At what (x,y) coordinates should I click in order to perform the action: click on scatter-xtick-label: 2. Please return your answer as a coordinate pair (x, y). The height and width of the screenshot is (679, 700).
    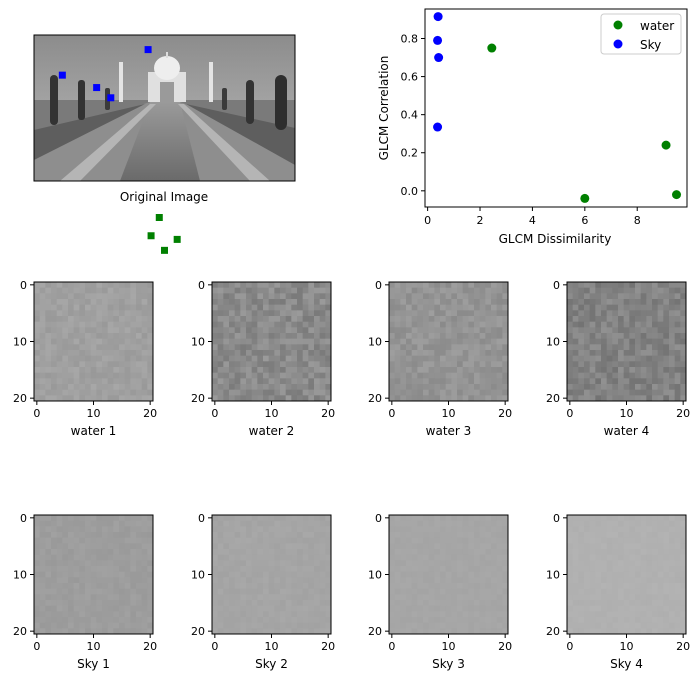
    Looking at the image, I should click on (480, 220).